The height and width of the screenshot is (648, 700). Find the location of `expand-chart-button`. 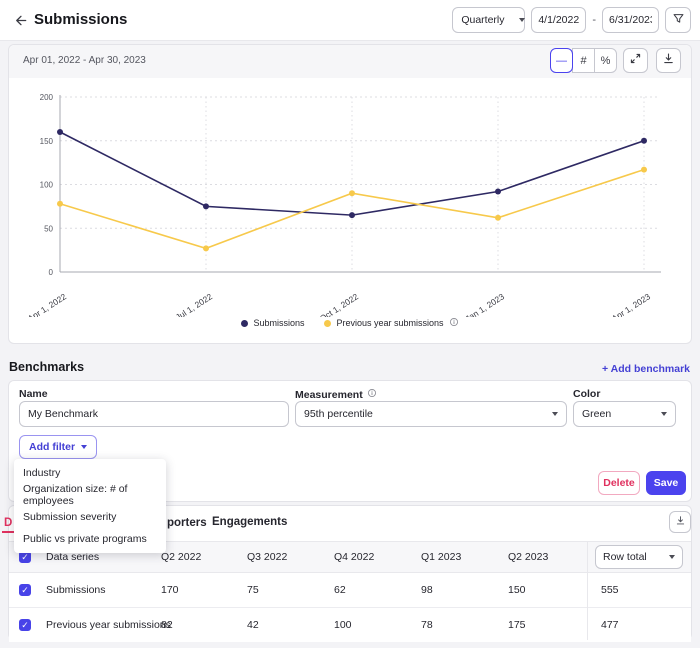

expand-chart-button is located at coordinates (635, 60).